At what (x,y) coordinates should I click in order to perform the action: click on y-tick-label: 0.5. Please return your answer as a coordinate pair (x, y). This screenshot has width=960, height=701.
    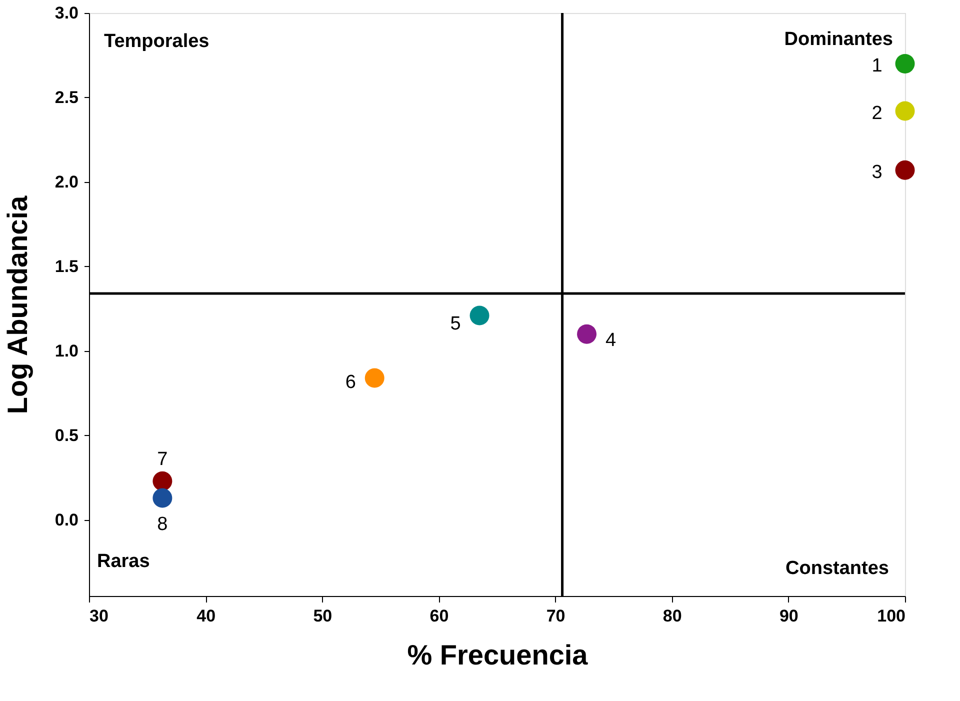
    Looking at the image, I should click on (66, 435).